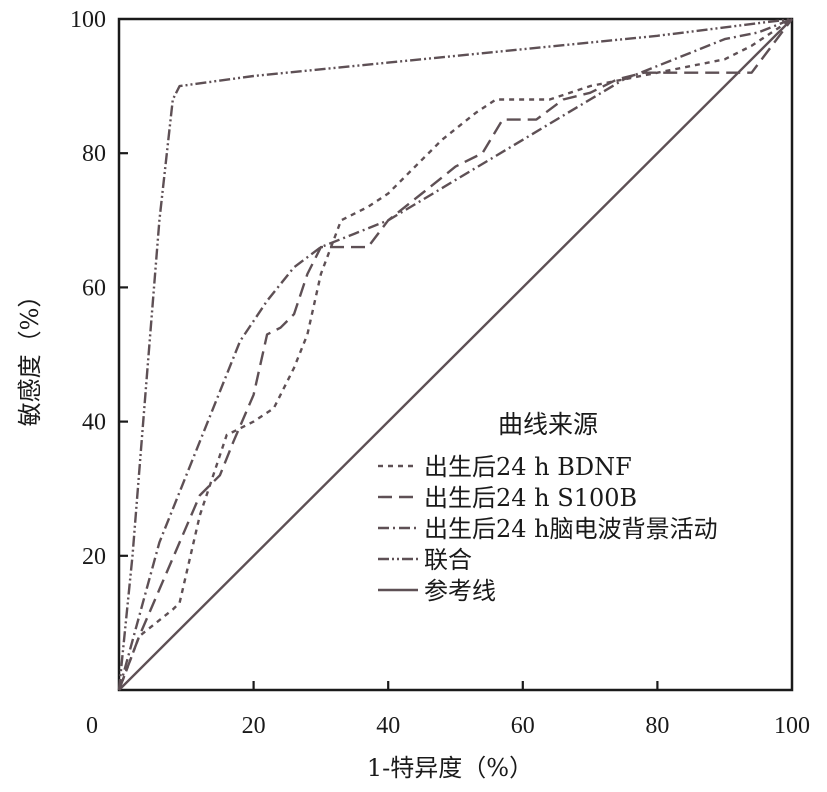 The height and width of the screenshot is (792, 827). Describe the element at coordinates (450, 768) in the screenshot. I see `x-axis-title: 1-特异度（%）` at that location.